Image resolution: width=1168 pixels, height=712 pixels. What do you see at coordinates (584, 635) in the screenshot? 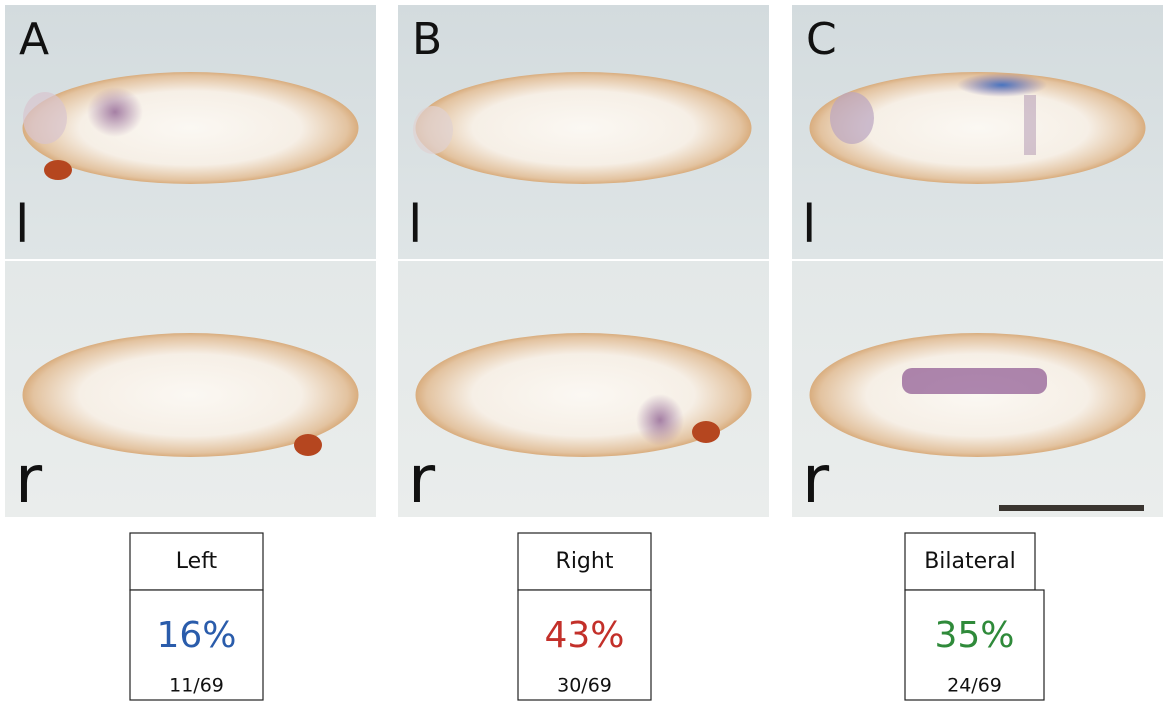
I see `percent: 43%` at bounding box center [584, 635].